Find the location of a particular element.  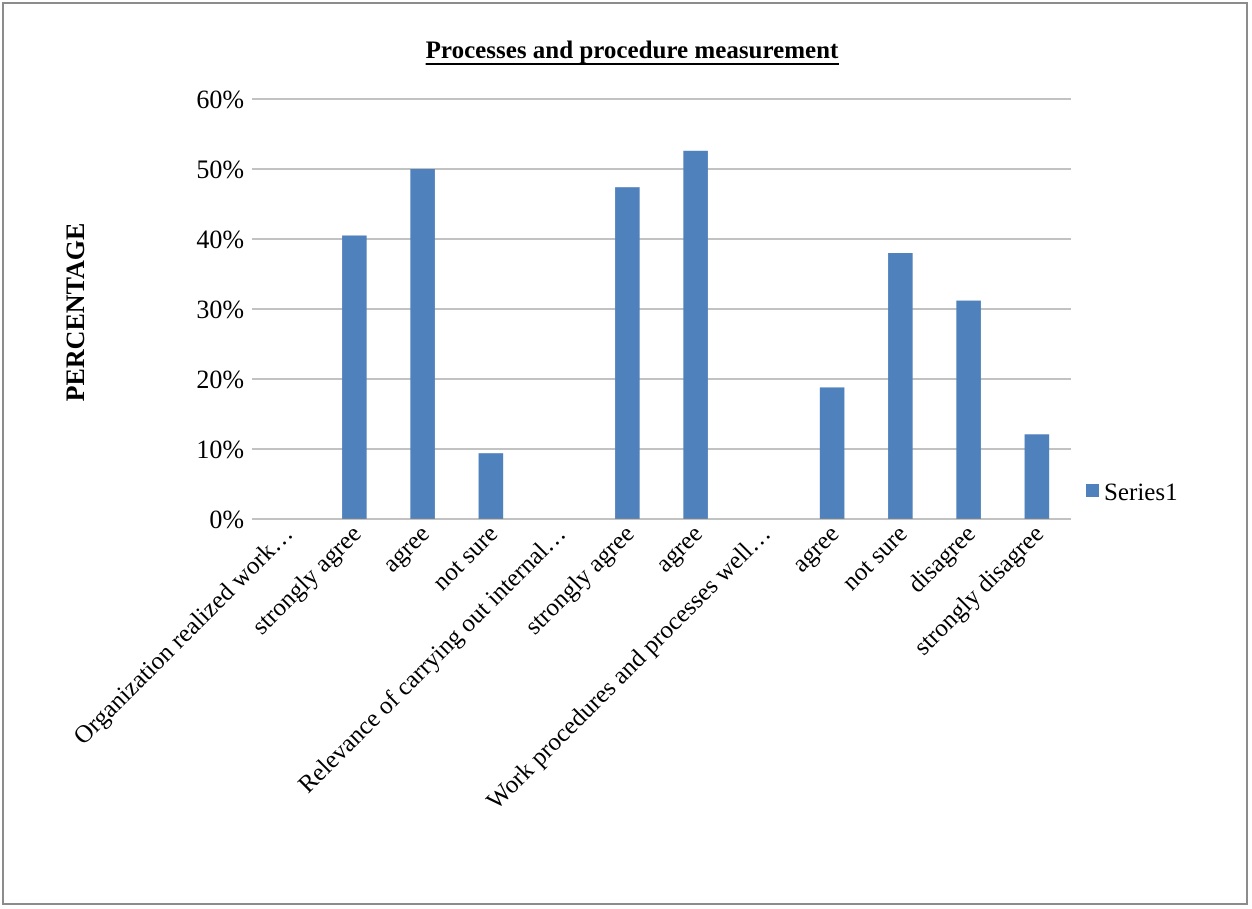

y-tick-label: 10% is located at coordinates (220, 449).